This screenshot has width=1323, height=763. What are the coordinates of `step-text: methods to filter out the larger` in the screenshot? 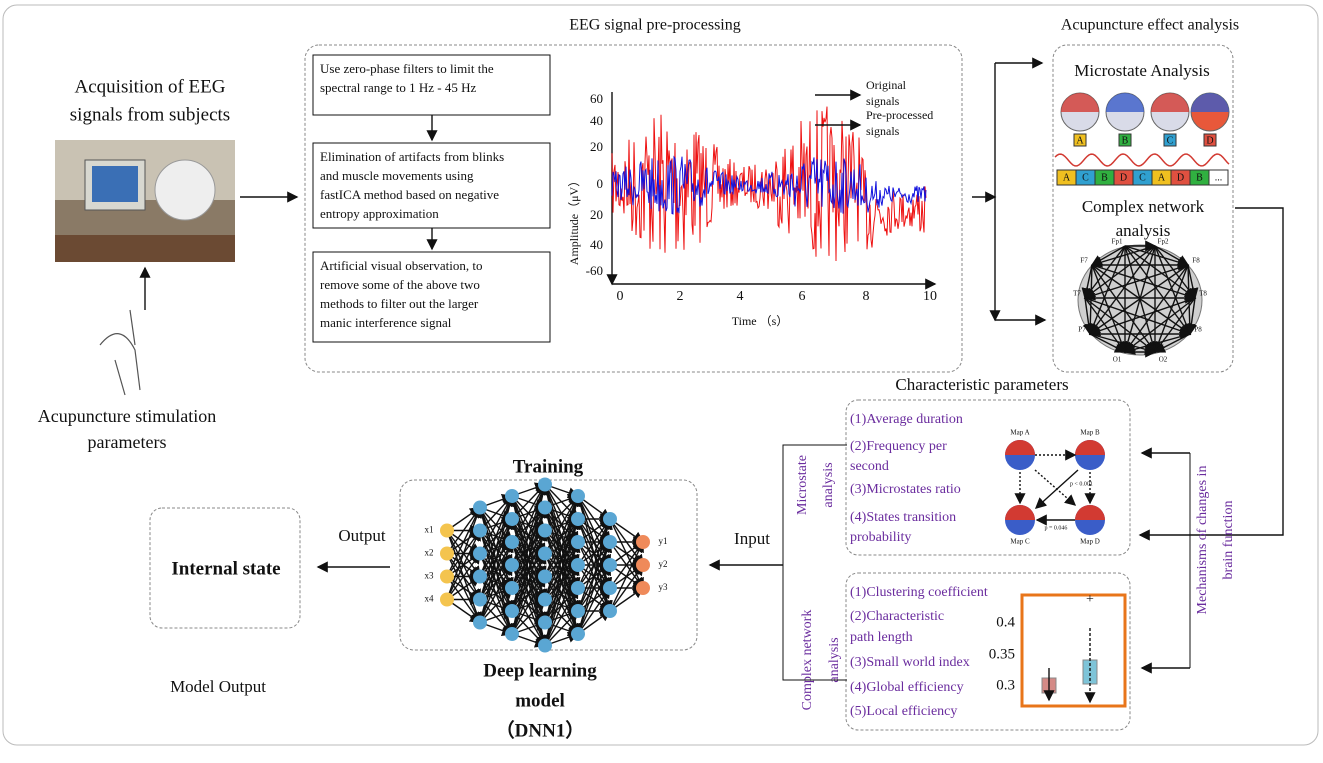 It's located at (399, 303).